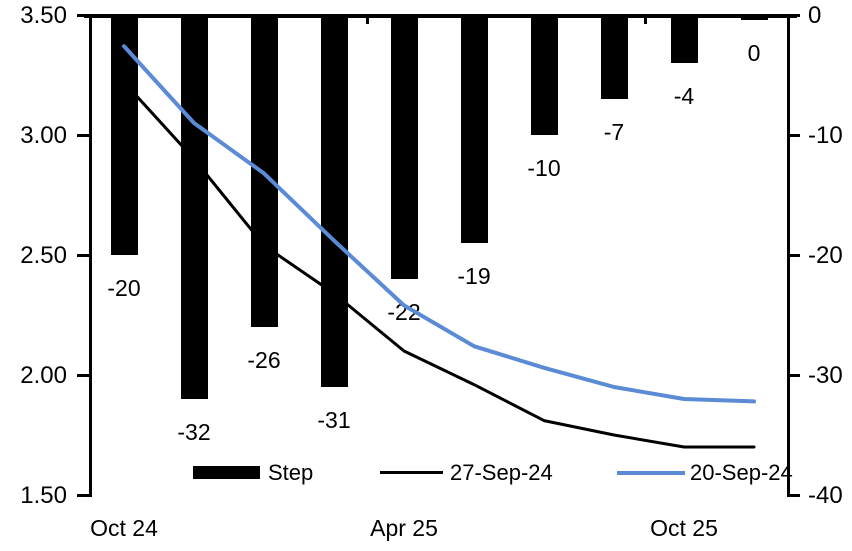 The height and width of the screenshot is (551, 852). I want to click on left-axis-tick-label: 2.00, so click(43, 375).